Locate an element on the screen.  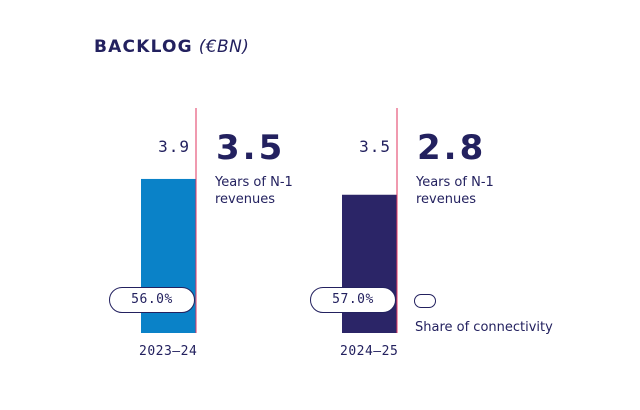
years-of-revenue-value-1: 2.8 is located at coordinates (452, 148).